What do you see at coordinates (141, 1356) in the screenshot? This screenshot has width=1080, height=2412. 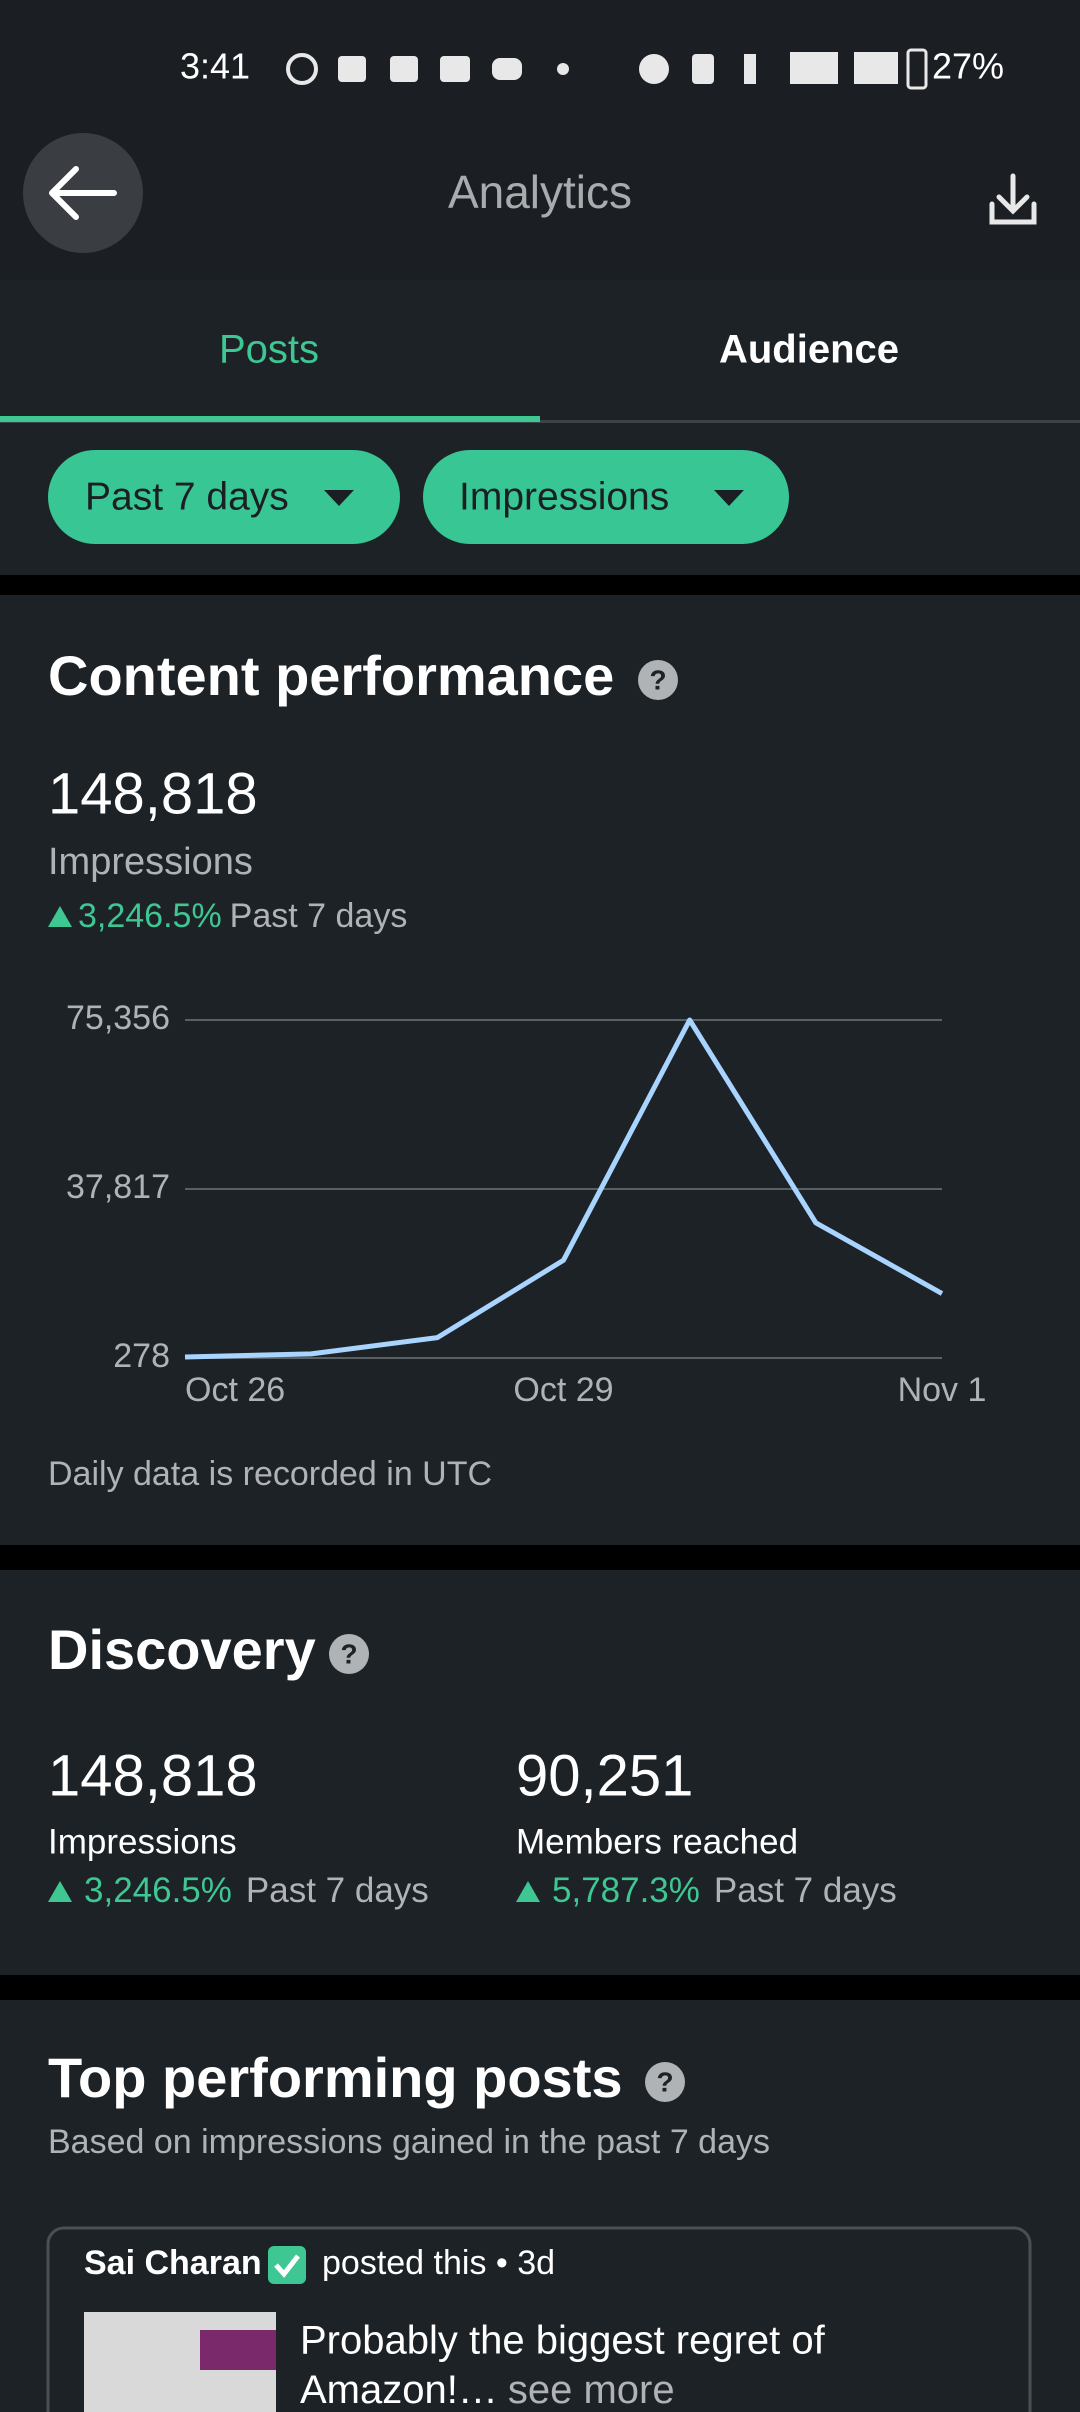 I see `y-tick-label: 278` at bounding box center [141, 1356].